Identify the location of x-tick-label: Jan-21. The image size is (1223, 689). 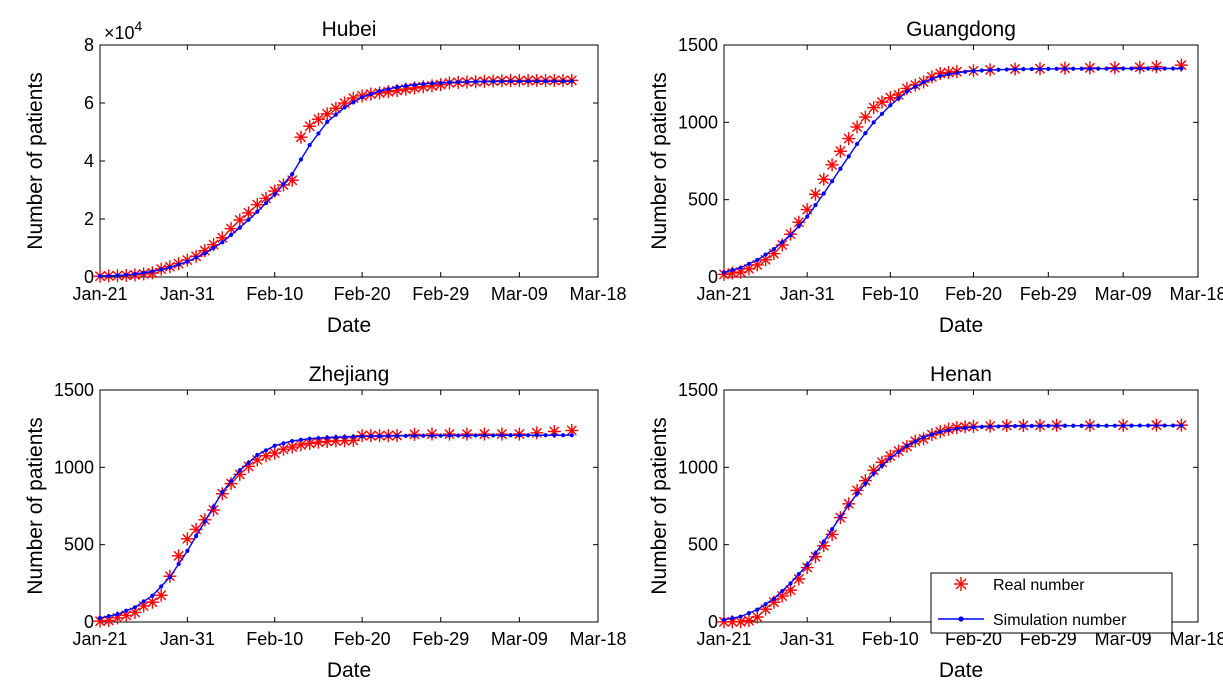
(723, 639).